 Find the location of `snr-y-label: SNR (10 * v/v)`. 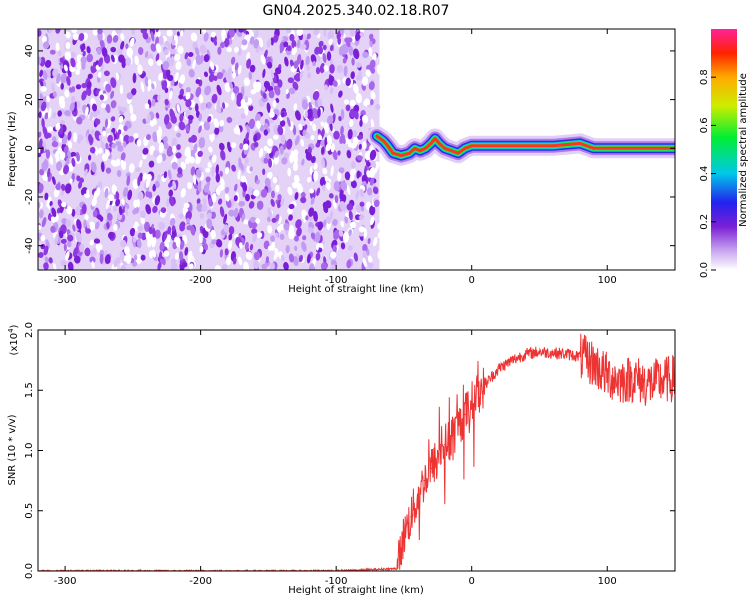

snr-y-label: SNR (10 * v/v) is located at coordinates (12, 449).